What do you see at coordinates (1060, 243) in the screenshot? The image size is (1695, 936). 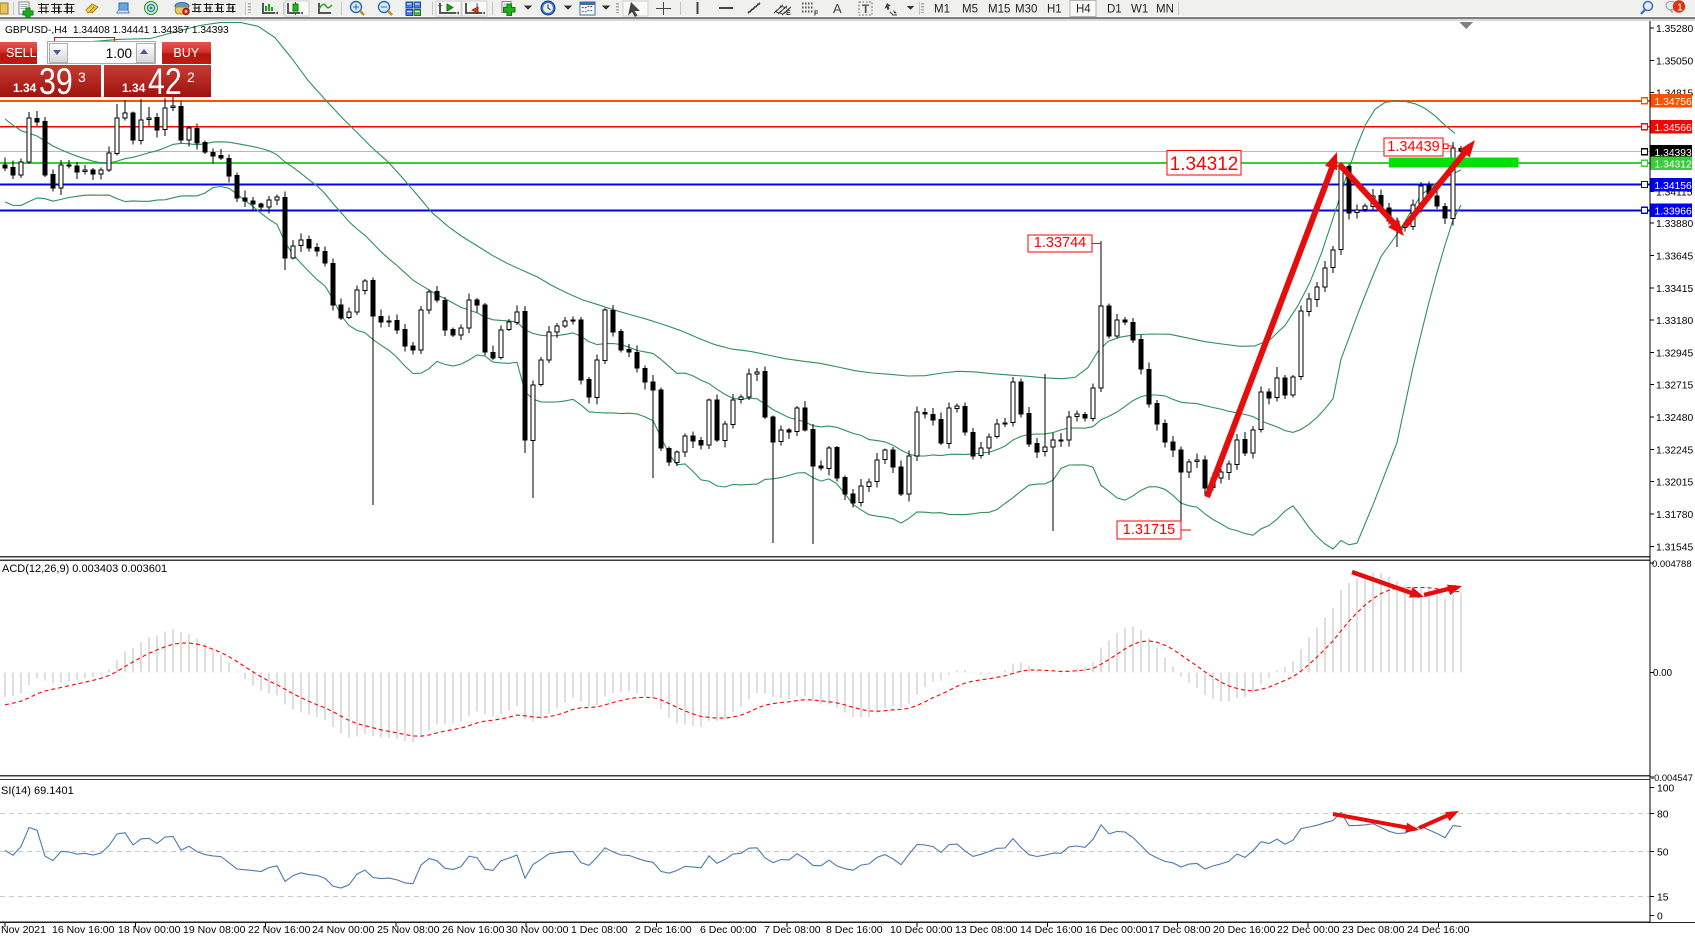 I see `svg-text: 1.33744` at bounding box center [1060, 243].